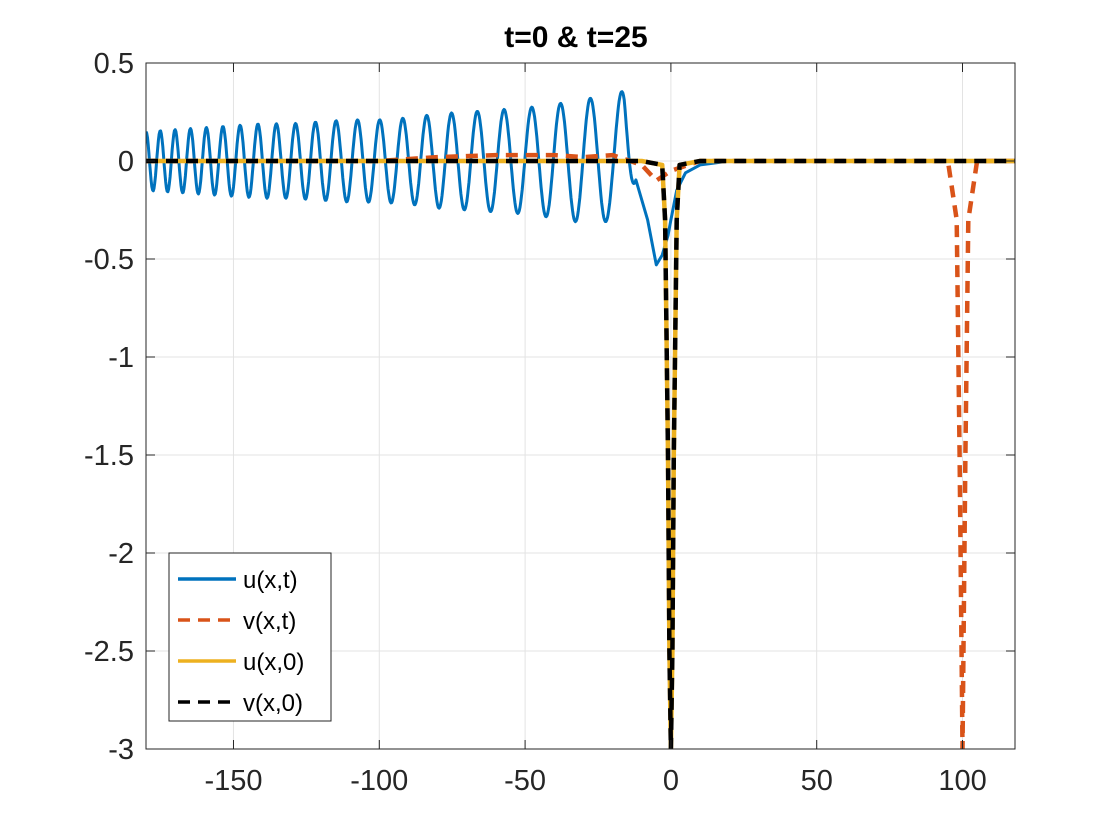 The image size is (1120, 840). I want to click on y-tick-label: 0.5, so click(114, 64).